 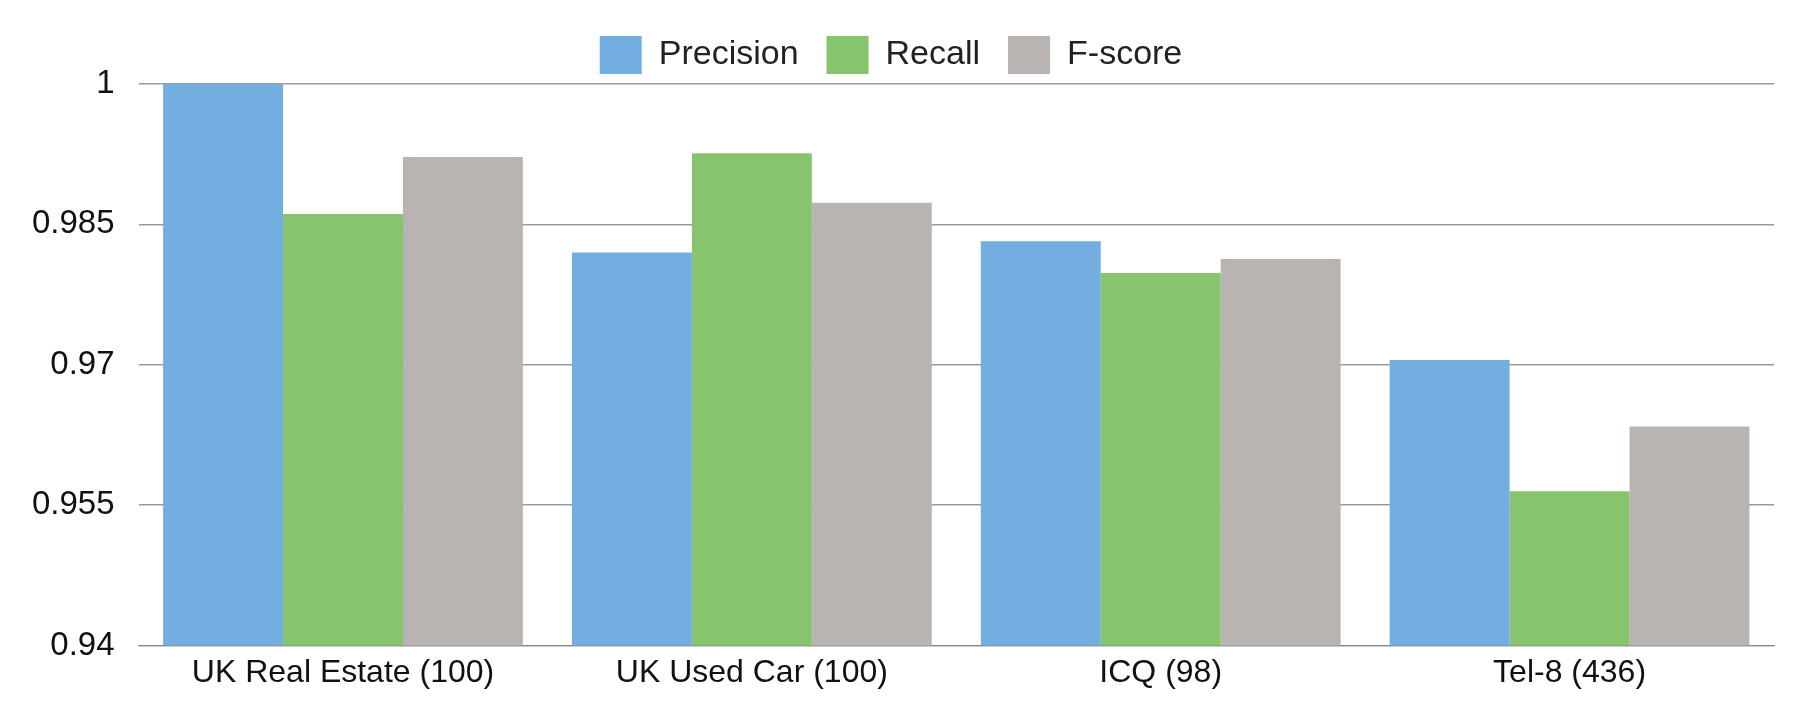 I want to click on x-tick-label: Tel-8 (436), so click(x=1570, y=670).